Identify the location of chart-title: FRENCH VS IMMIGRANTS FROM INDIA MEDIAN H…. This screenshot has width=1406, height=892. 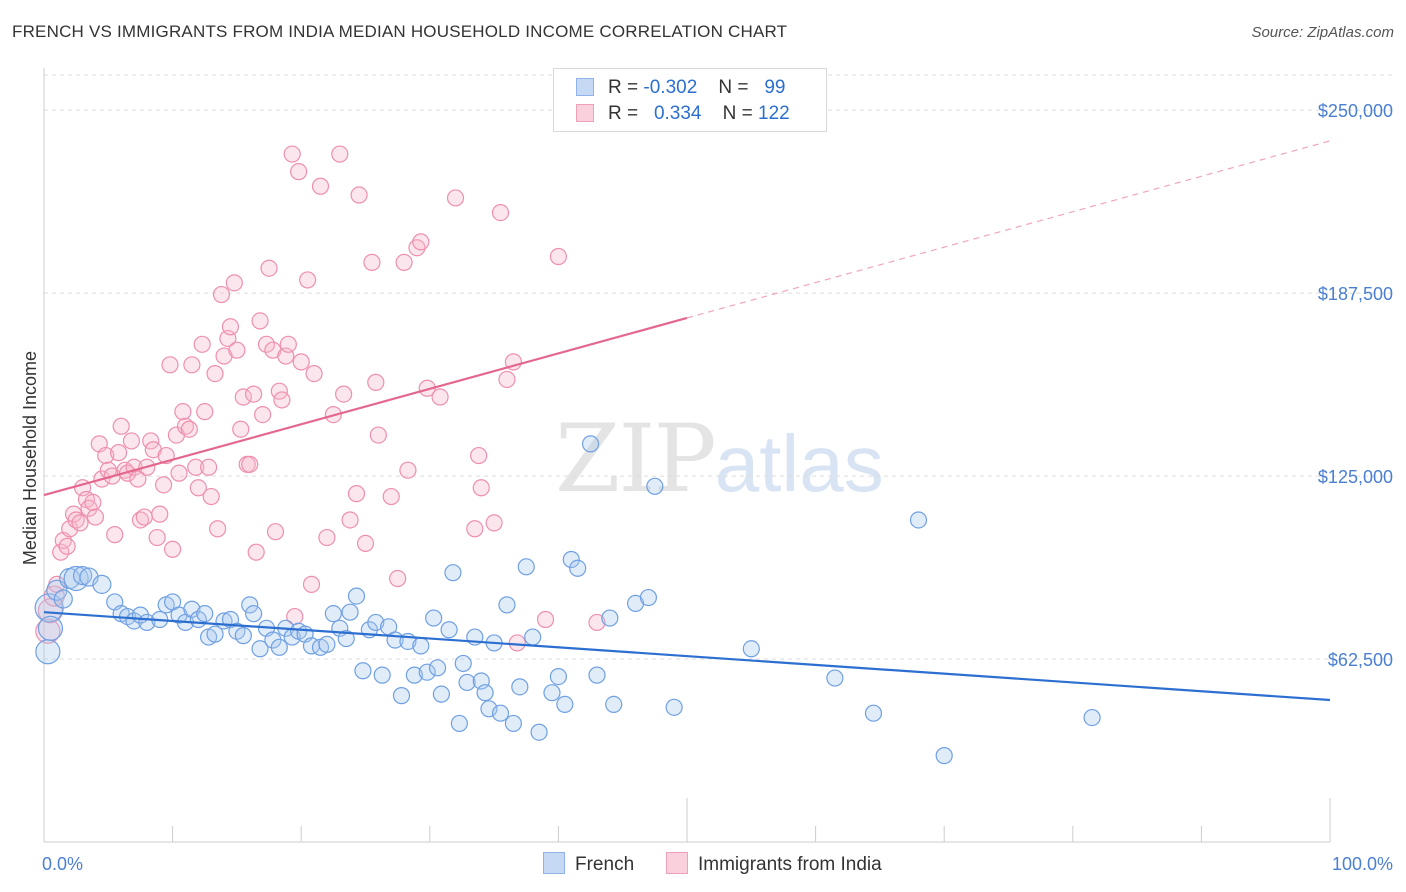
(400, 31).